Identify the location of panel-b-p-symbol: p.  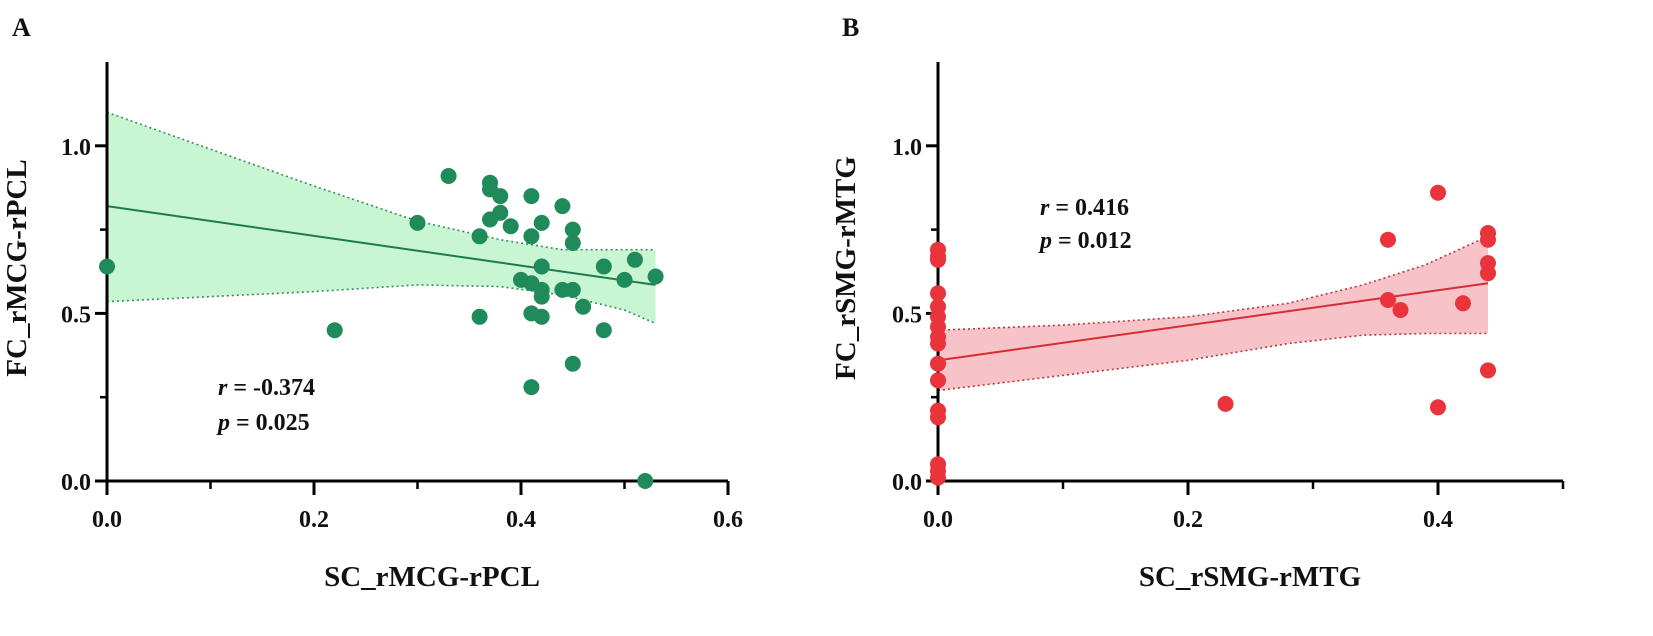
(1045, 241).